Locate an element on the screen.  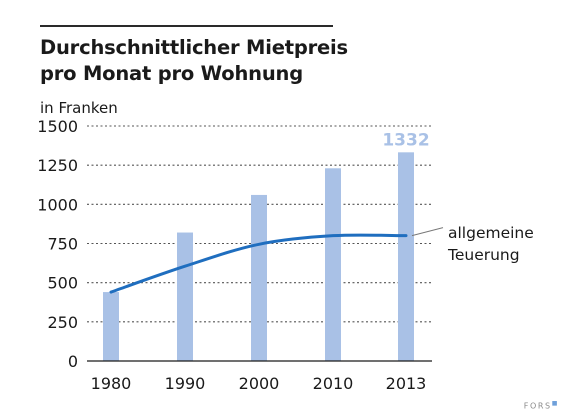
bar-value-label: 1332 is located at coordinates (405, 140).